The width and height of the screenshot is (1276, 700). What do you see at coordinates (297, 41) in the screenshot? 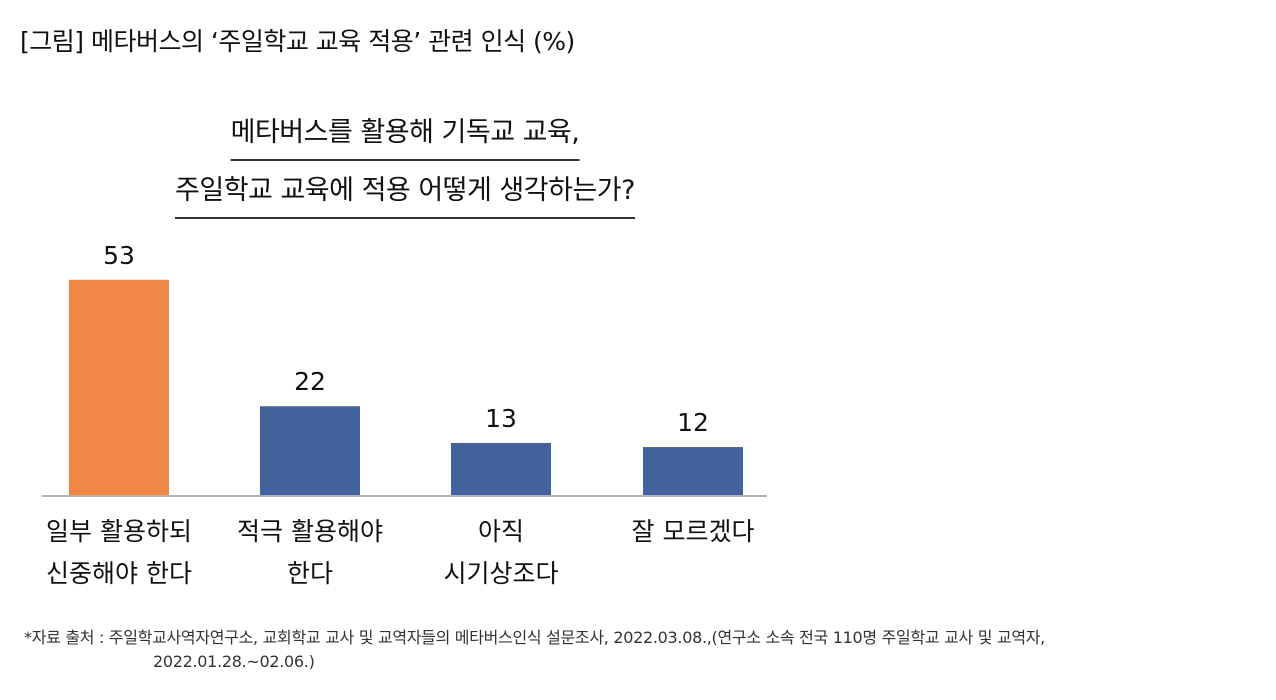
I see `figure-caption: [그림] 메타버스의 ‘주일학교 교육 적용’ 관련 인식 (%)` at bounding box center [297, 41].